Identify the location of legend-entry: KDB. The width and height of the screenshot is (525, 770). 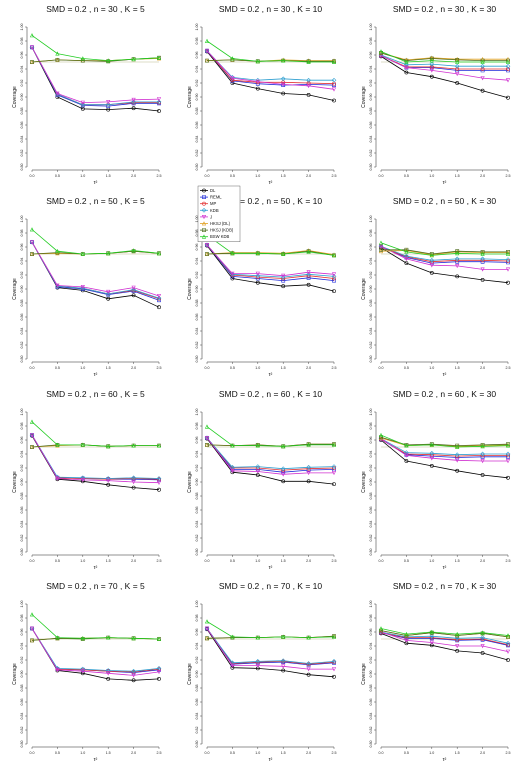
(209, 210).